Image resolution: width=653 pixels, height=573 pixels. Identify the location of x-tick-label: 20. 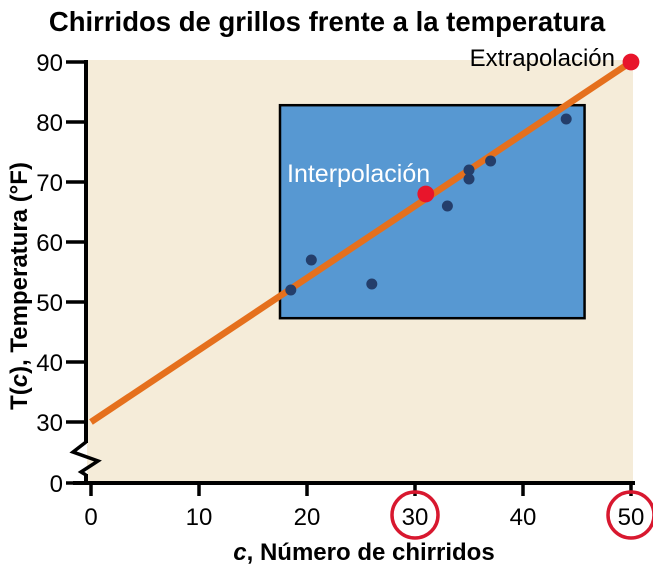
(307, 517).